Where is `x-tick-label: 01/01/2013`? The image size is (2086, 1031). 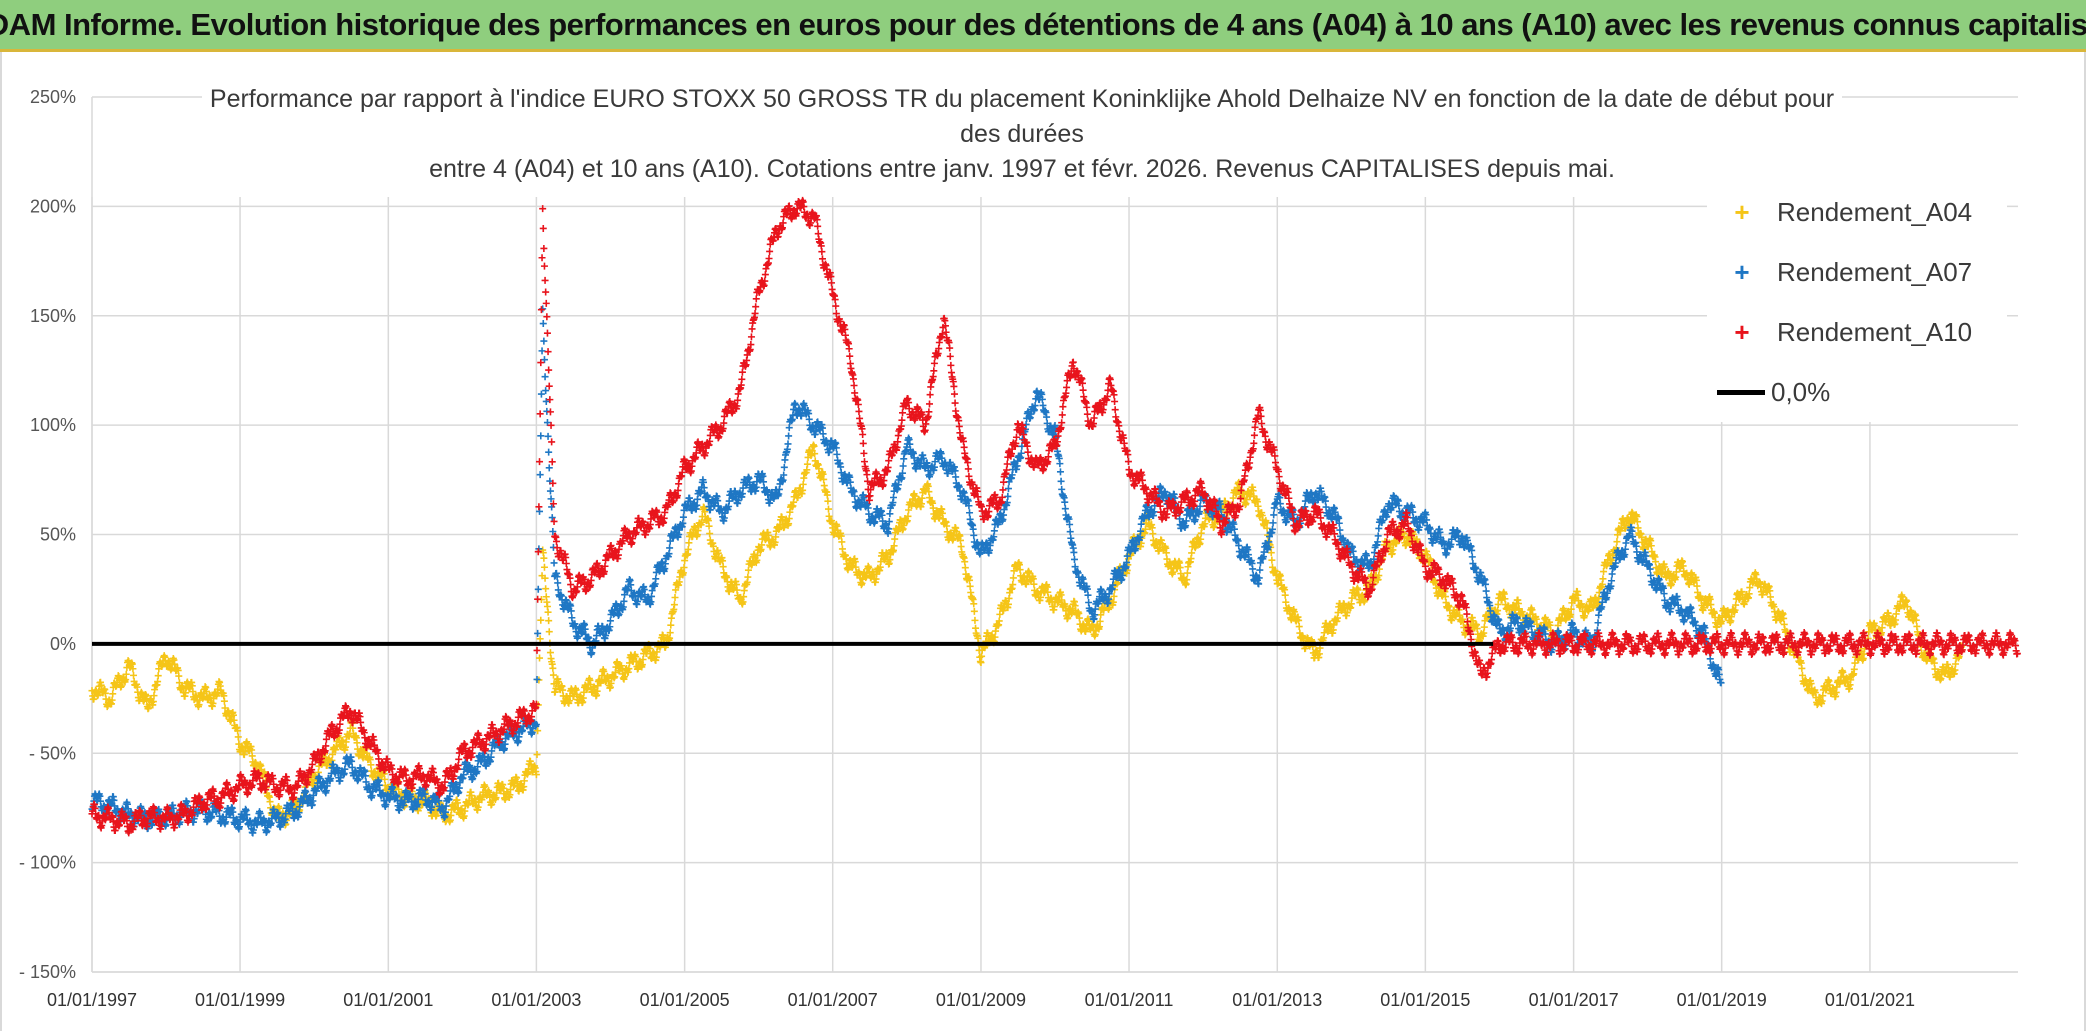
x-tick-label: 01/01/2013 is located at coordinates (1277, 1000).